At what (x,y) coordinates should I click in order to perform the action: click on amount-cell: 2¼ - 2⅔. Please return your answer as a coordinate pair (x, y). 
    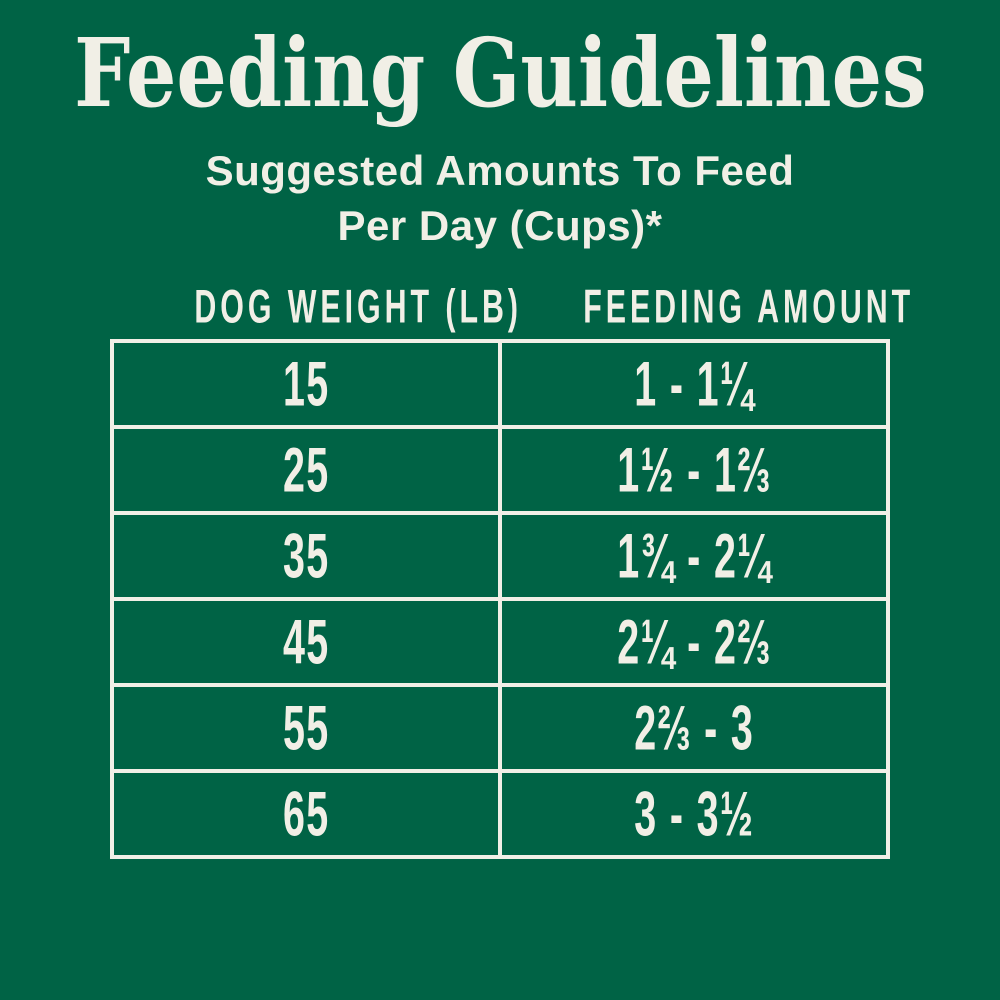
    Looking at the image, I should click on (694, 642).